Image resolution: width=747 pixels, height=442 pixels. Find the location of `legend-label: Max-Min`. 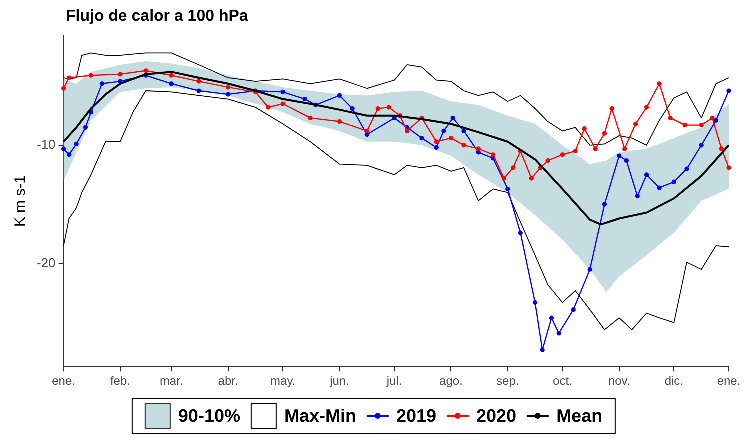

legend-label: Max-Min is located at coordinates (320, 416).